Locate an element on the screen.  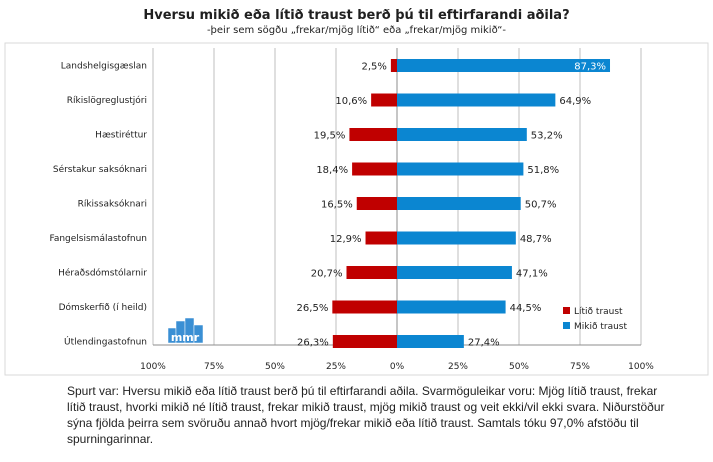
legend-label: Lítið traust is located at coordinates (598, 312).